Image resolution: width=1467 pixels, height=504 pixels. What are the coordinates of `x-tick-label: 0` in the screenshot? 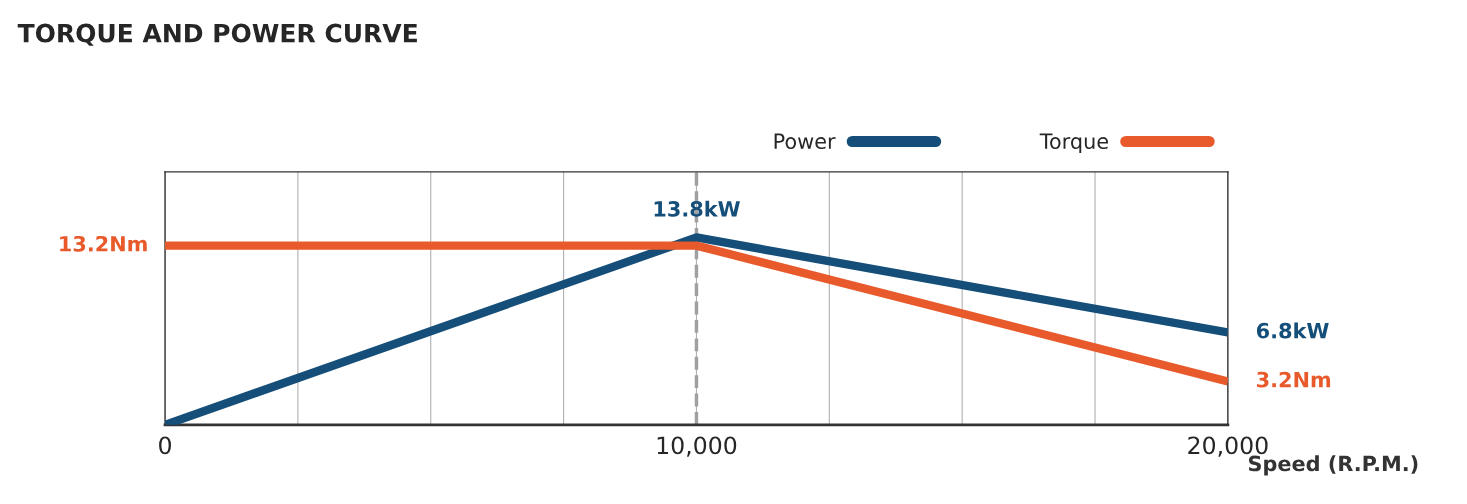 It's located at (165, 445).